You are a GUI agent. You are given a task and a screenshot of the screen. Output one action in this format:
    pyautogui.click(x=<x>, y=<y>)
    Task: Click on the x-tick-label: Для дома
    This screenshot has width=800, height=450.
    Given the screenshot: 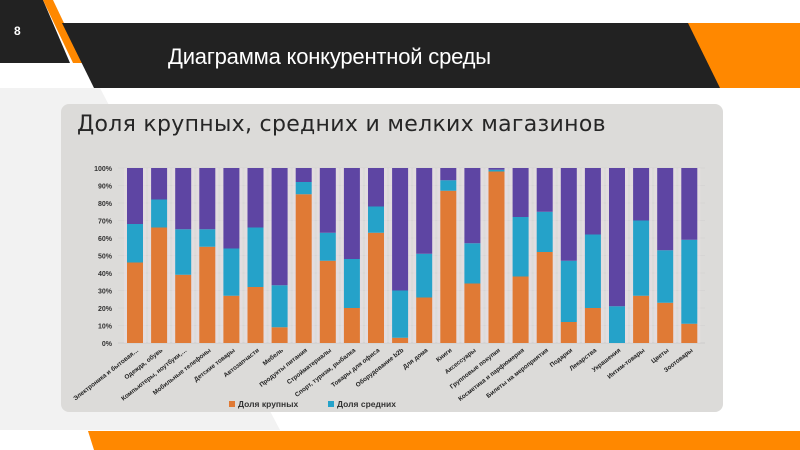 What is the action you would take?
    pyautogui.click(x=416, y=359)
    